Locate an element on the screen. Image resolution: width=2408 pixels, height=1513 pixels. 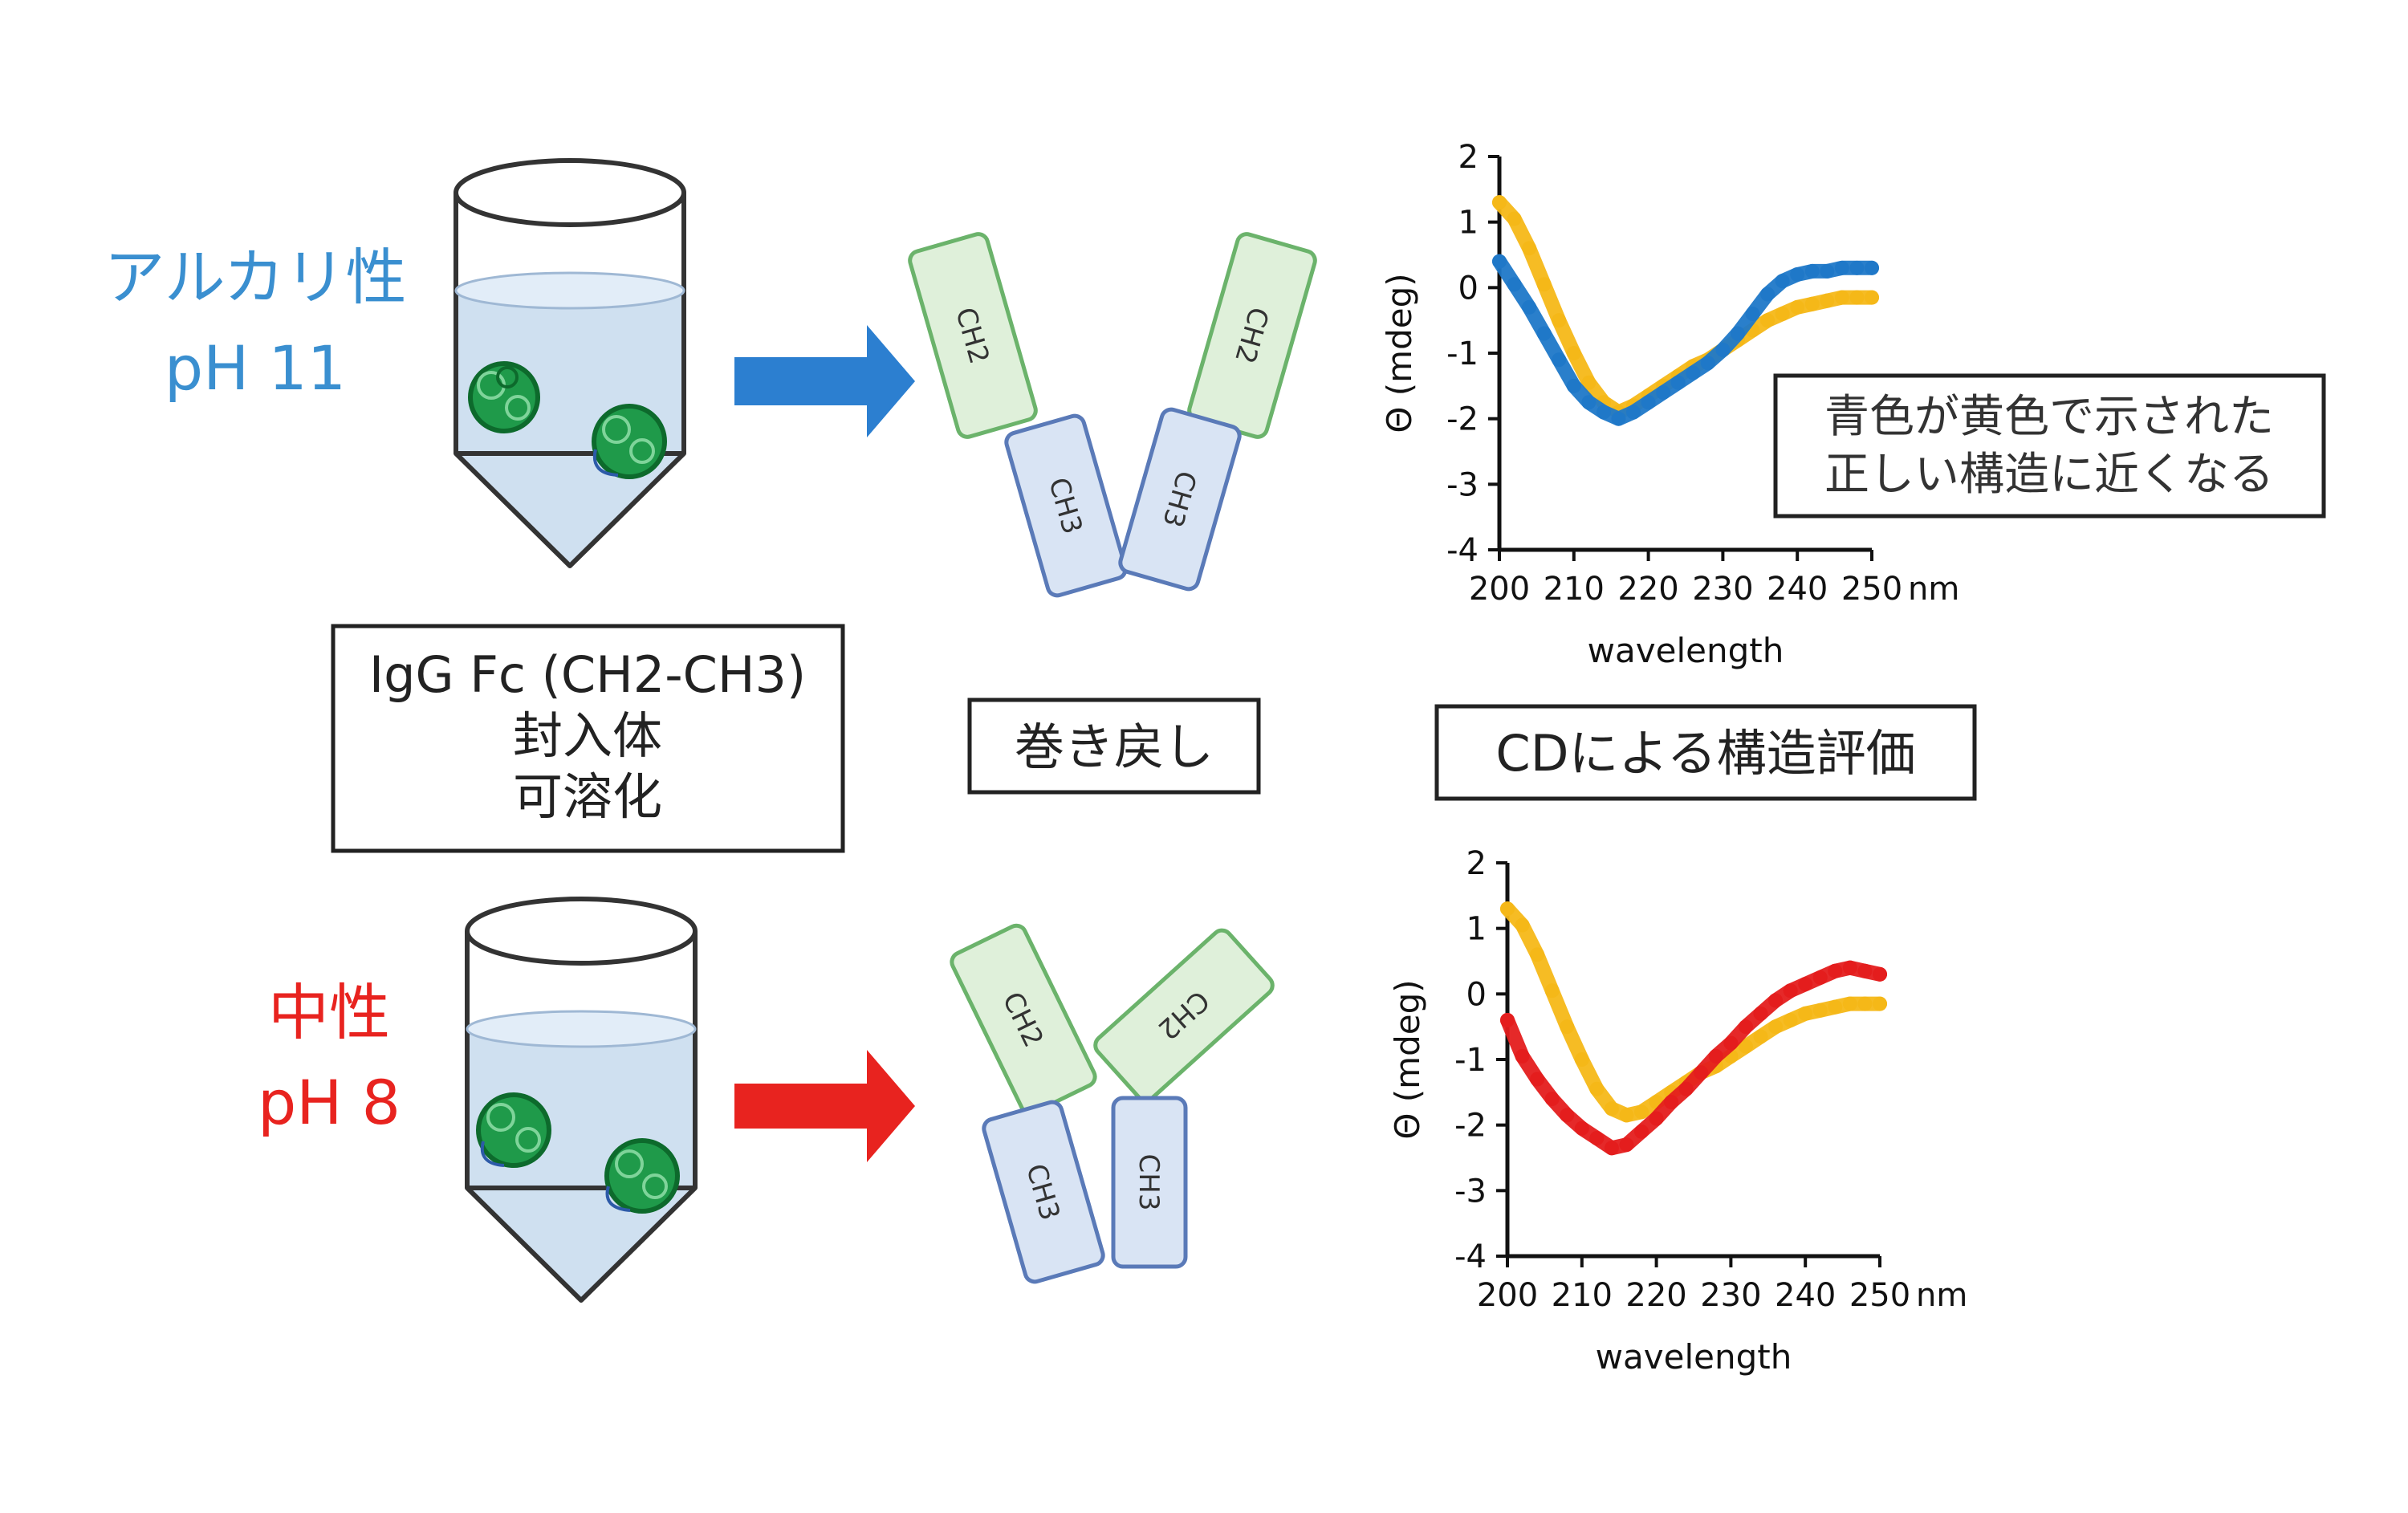
note-line-2: 正しい構造に近くなる is located at coordinates (2049, 475).